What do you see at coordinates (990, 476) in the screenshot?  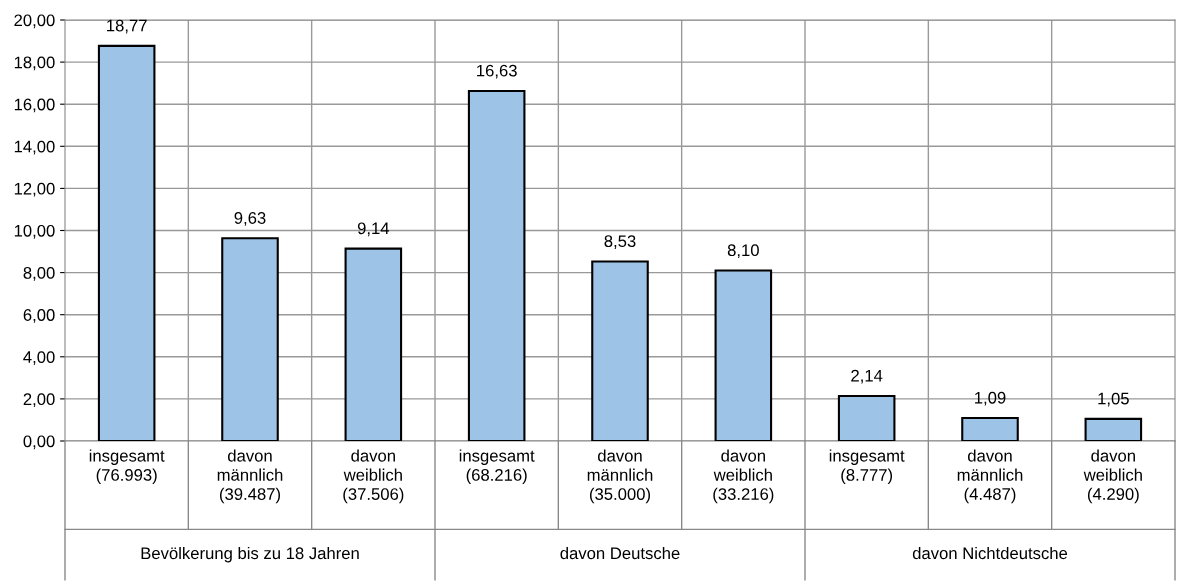 I see `x-tick-label: davon männlich (4.487)` at bounding box center [990, 476].